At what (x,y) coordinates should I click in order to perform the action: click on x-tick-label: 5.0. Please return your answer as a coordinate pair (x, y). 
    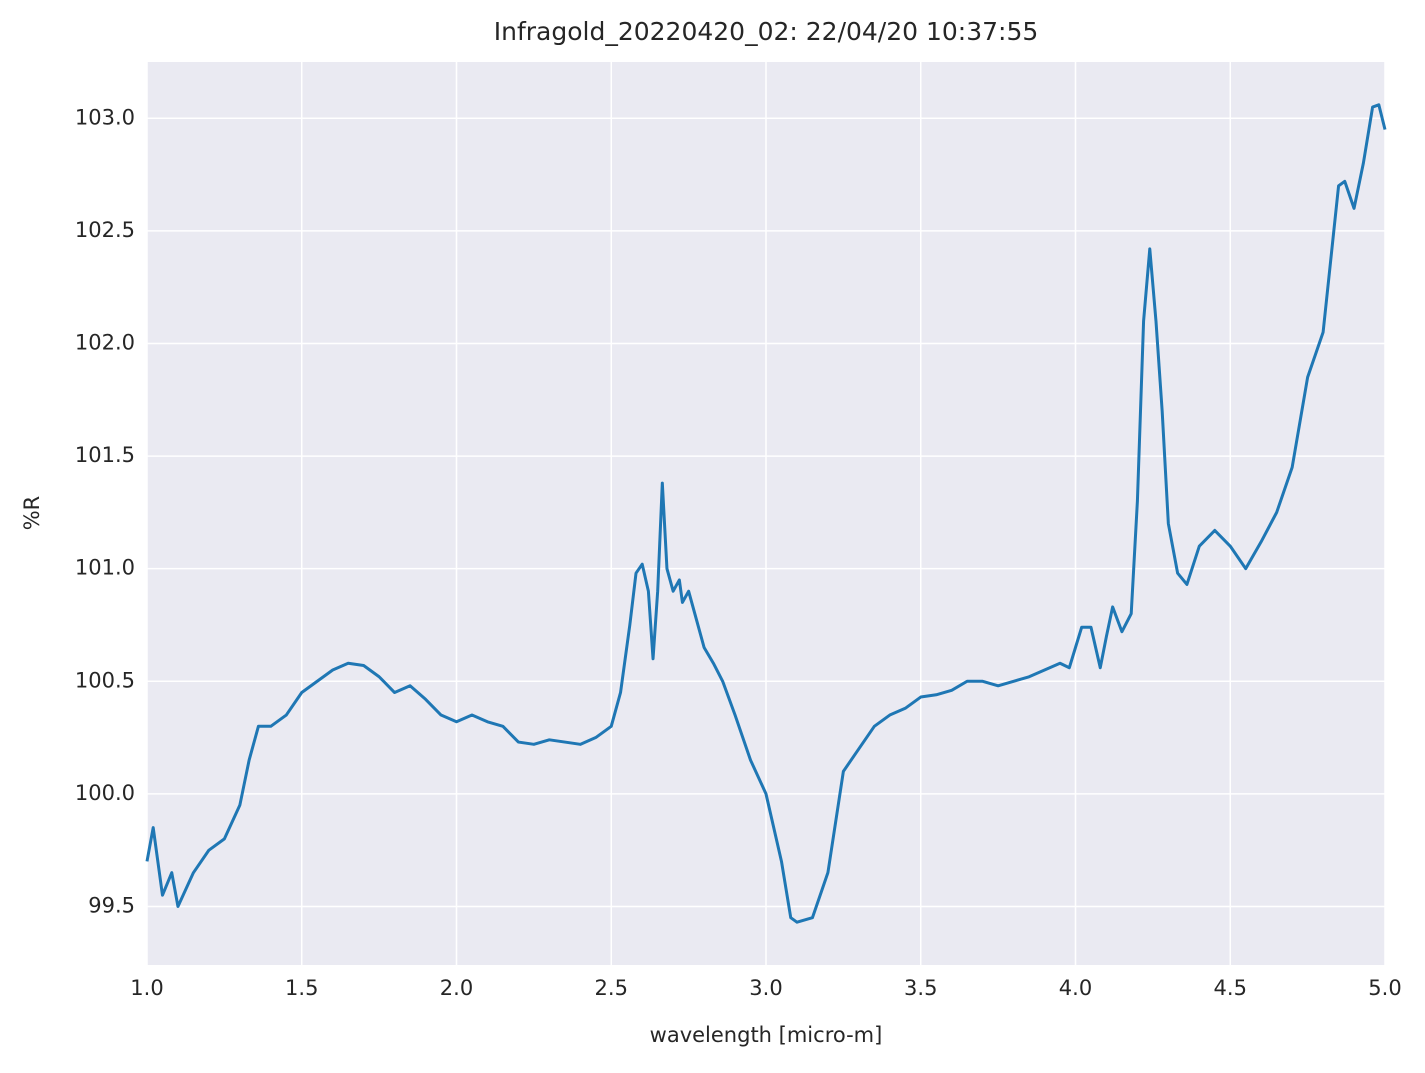
    Looking at the image, I should click on (1384, 988).